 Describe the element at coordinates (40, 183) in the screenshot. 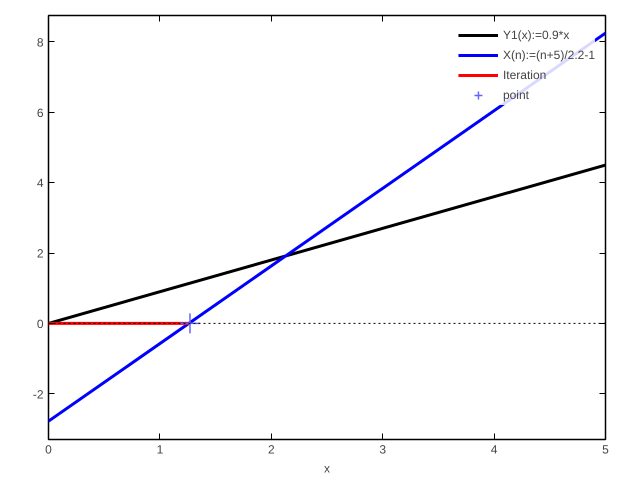

I see `y-tick-label: 4` at that location.